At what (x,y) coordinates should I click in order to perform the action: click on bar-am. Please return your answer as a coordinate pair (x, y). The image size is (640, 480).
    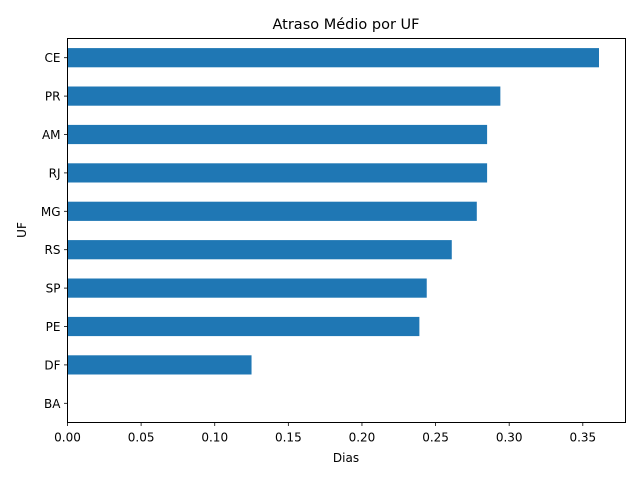
    Looking at the image, I should click on (277, 134).